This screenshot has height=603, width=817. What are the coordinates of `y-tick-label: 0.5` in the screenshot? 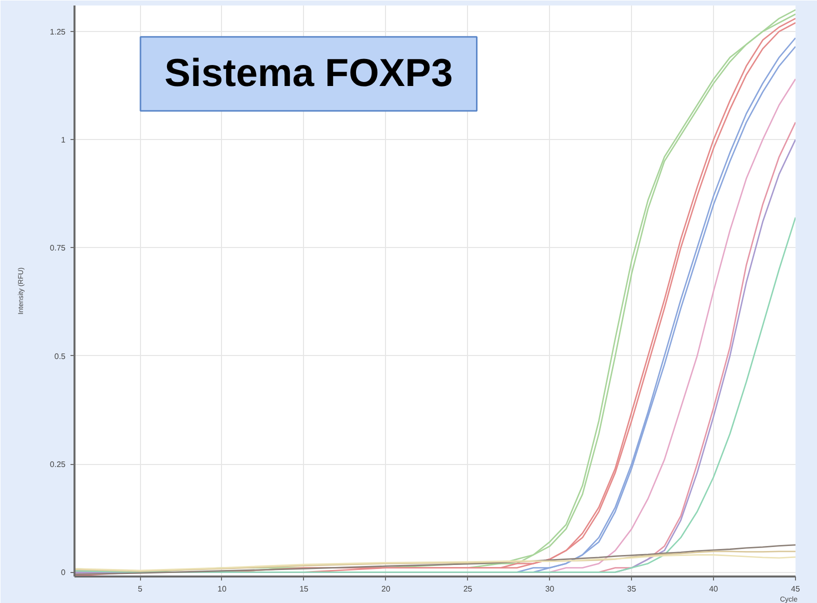 It's located at (60, 356).